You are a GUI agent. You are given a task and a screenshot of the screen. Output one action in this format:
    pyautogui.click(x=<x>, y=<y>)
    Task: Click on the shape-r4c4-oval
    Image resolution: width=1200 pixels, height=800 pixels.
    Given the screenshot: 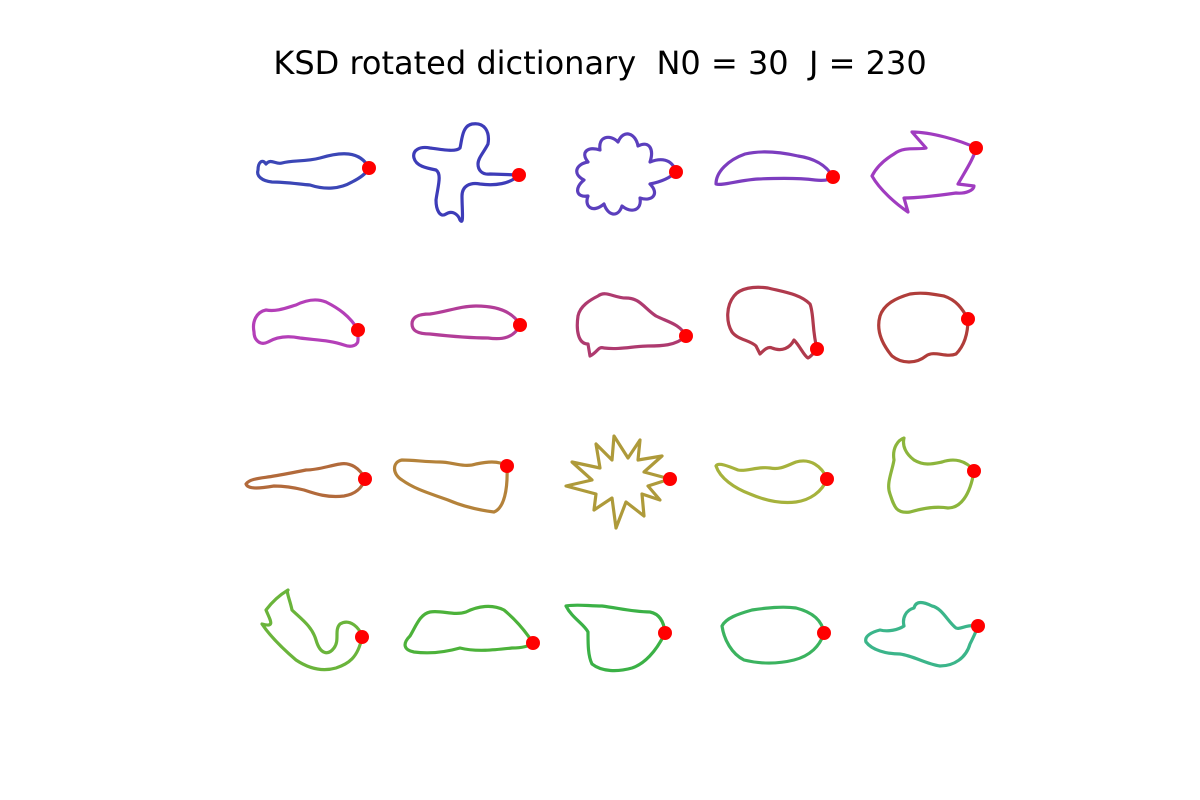 What is the action you would take?
    pyautogui.click(x=775, y=635)
    